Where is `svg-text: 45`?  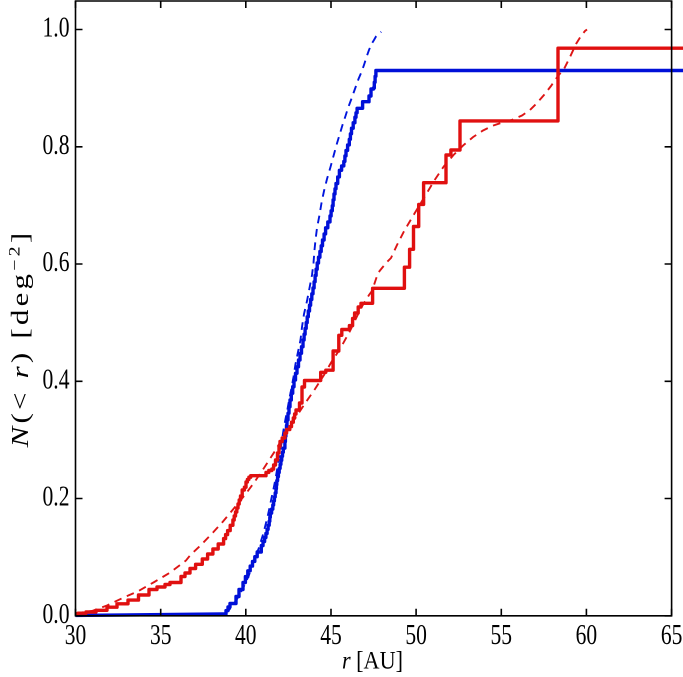 svg-text: 45 is located at coordinates (331, 635).